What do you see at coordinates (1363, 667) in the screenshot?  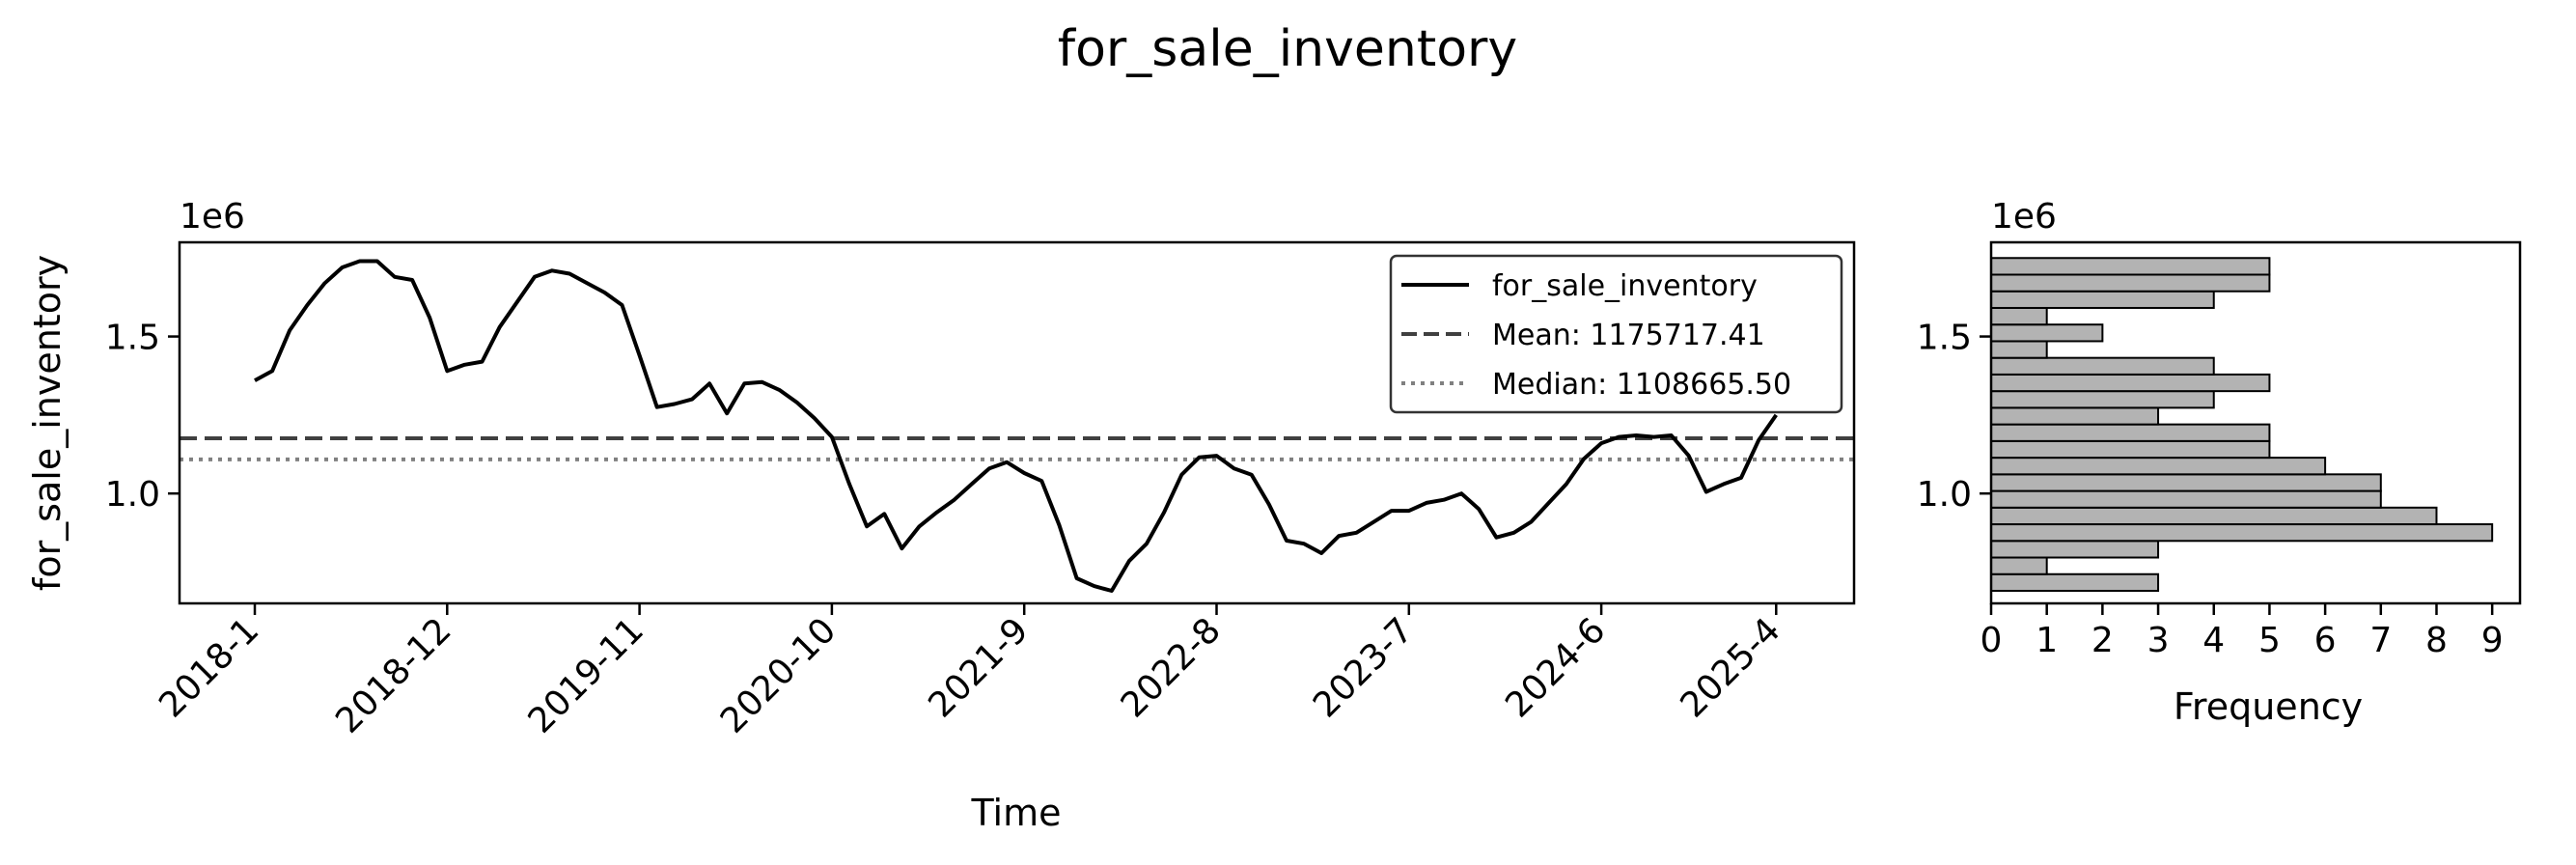 I see `x-tick-label: 2023-7` at bounding box center [1363, 667].